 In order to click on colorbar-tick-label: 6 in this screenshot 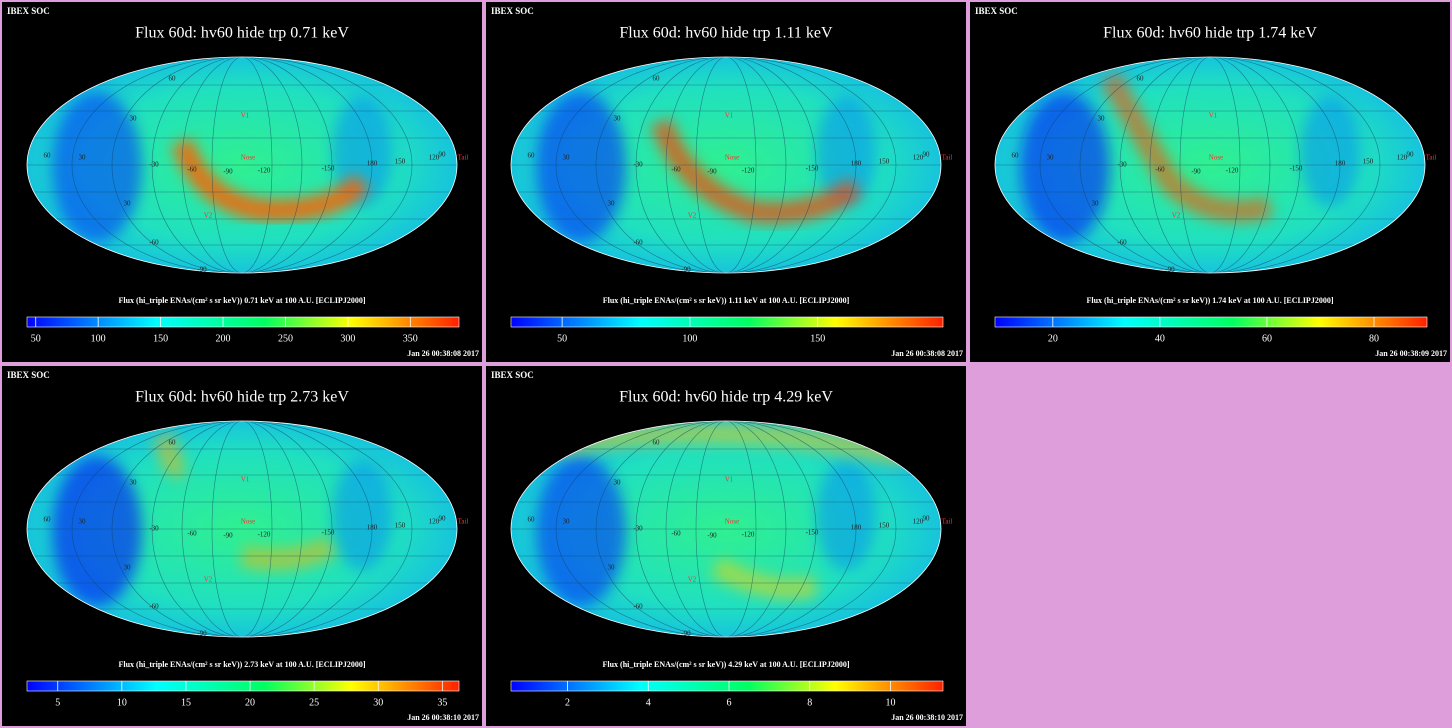, I will do `click(729, 702)`.